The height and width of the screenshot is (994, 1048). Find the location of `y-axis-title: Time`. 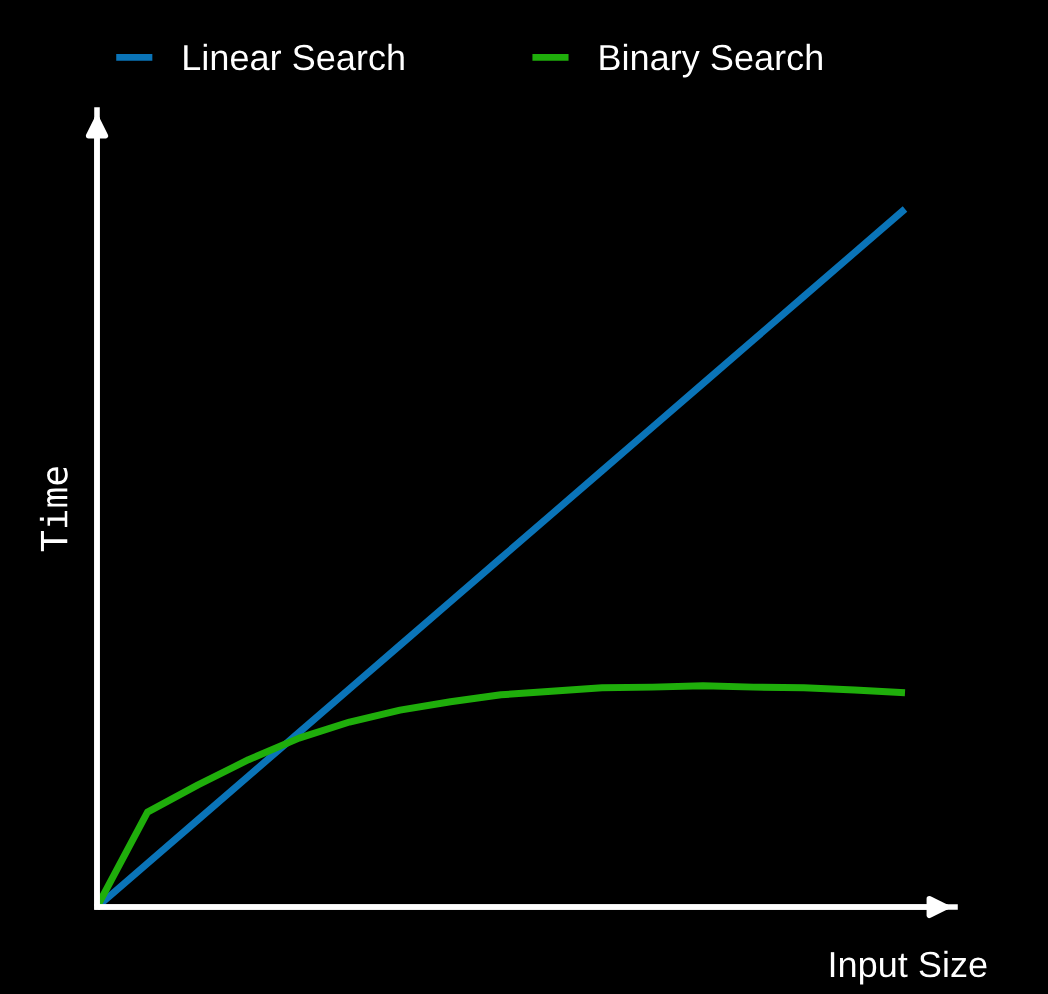

y-axis-title: Time is located at coordinates (53, 509).